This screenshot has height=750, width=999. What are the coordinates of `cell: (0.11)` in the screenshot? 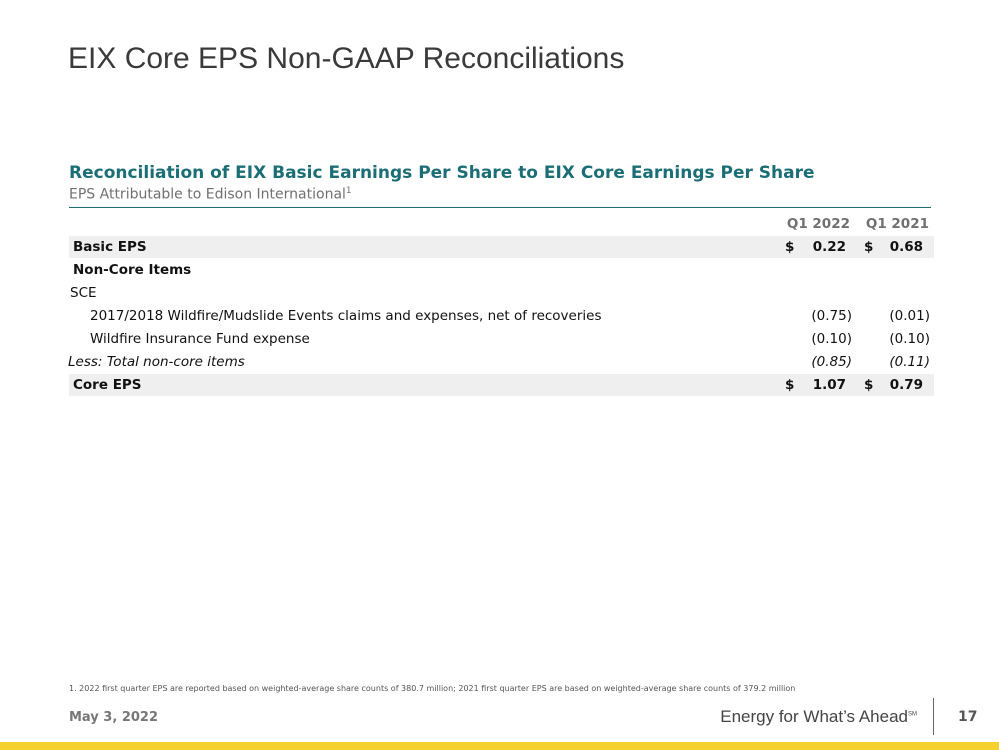 It's located at (909, 362).